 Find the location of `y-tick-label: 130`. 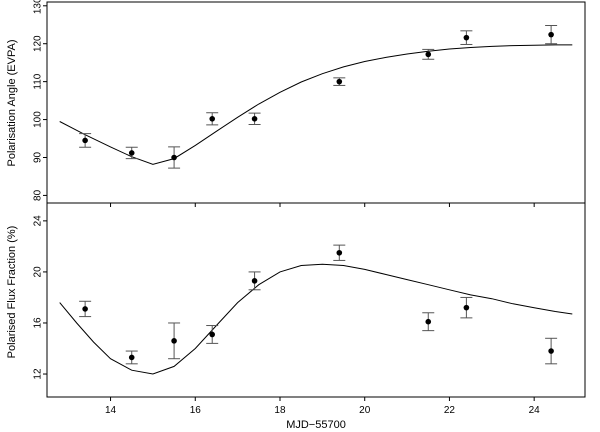

y-tick-label: 130 is located at coordinates (38, 7).